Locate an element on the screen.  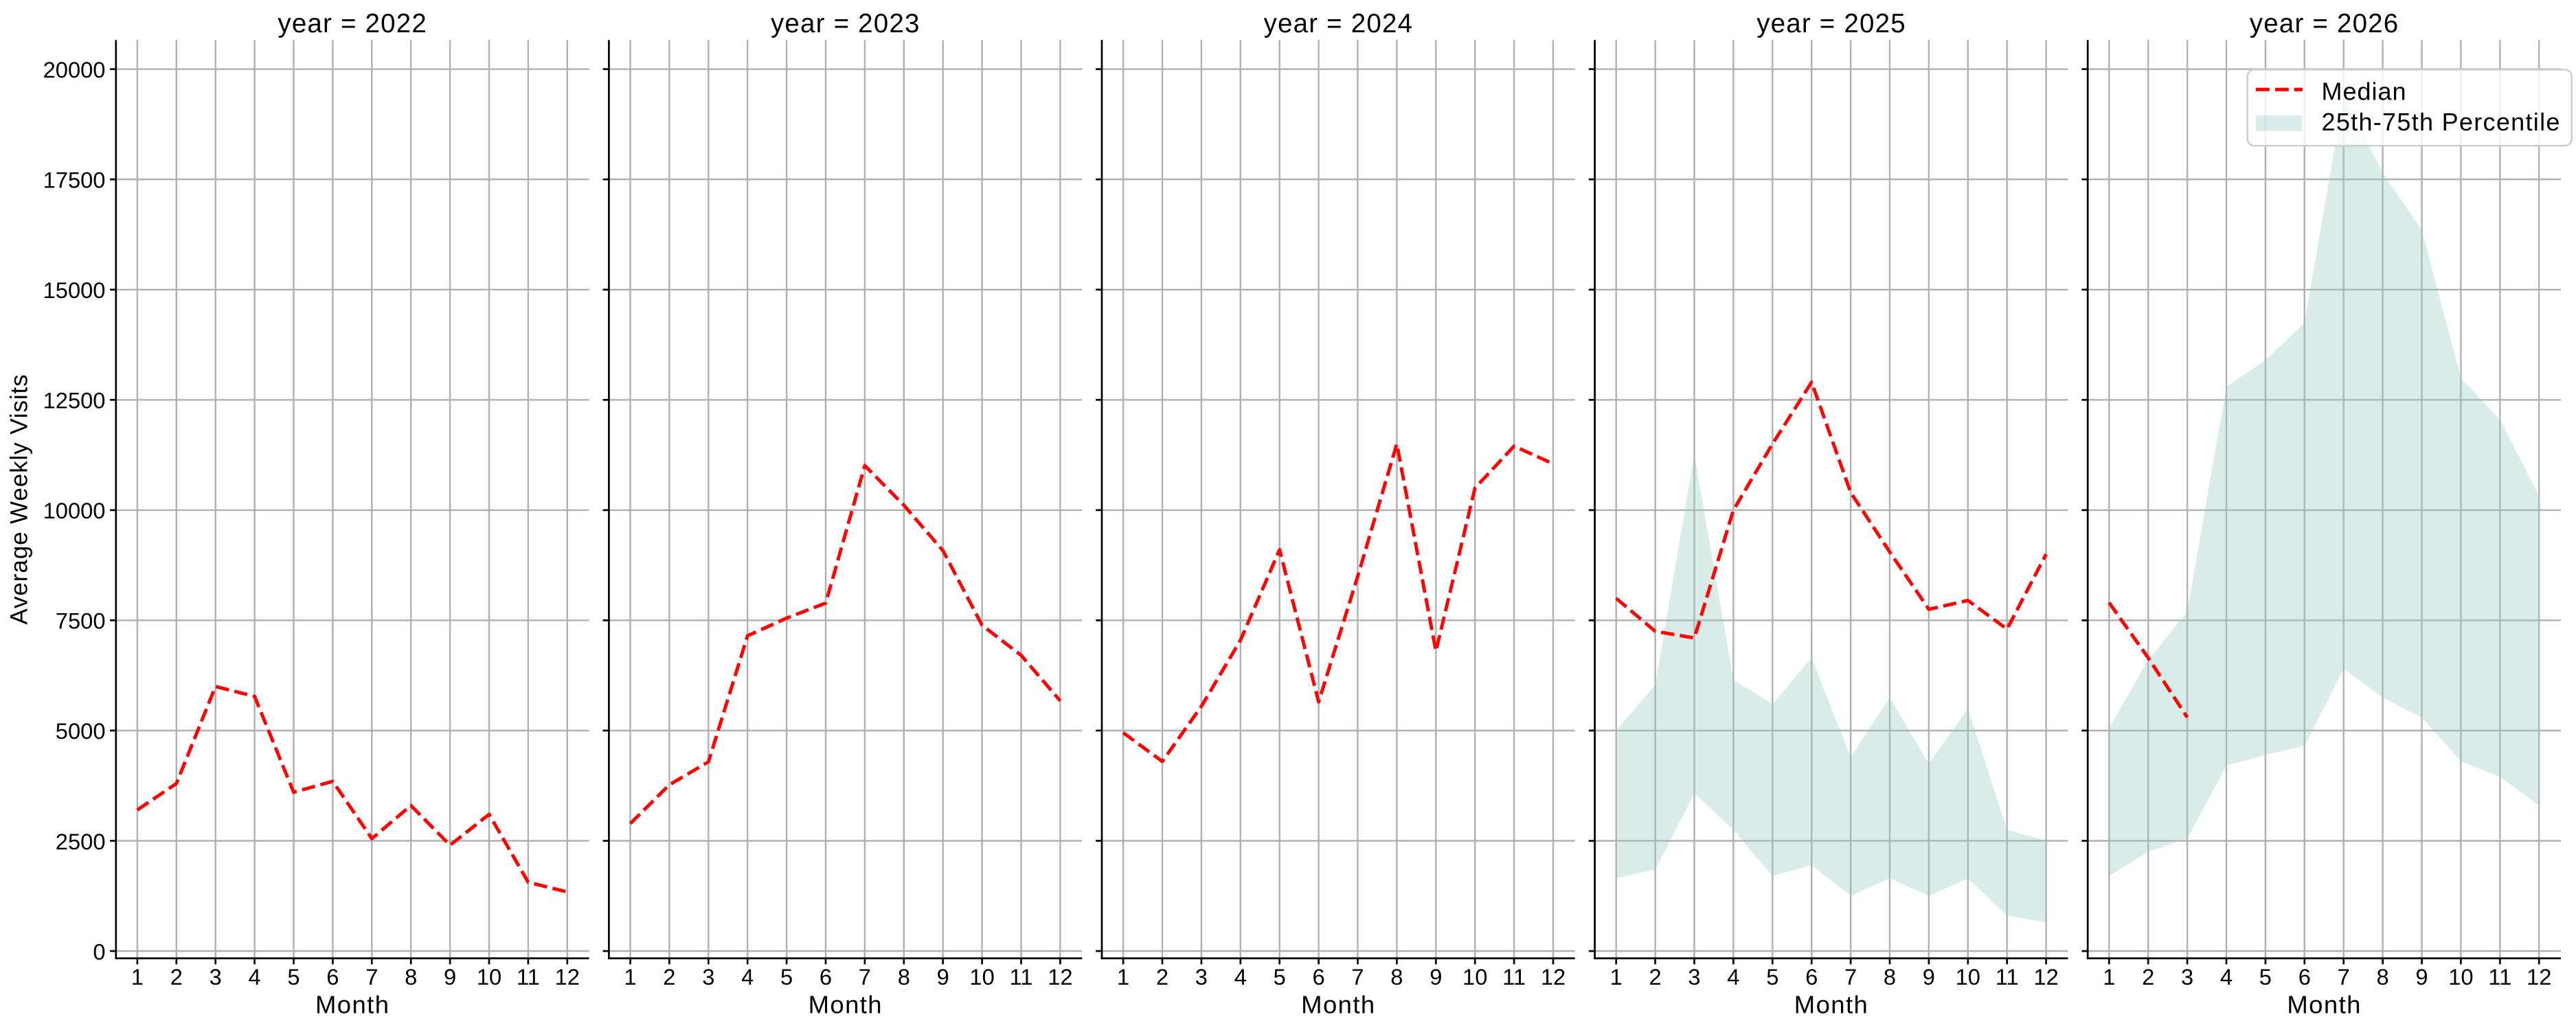
svg-text: 15000 is located at coordinates (74, 290).